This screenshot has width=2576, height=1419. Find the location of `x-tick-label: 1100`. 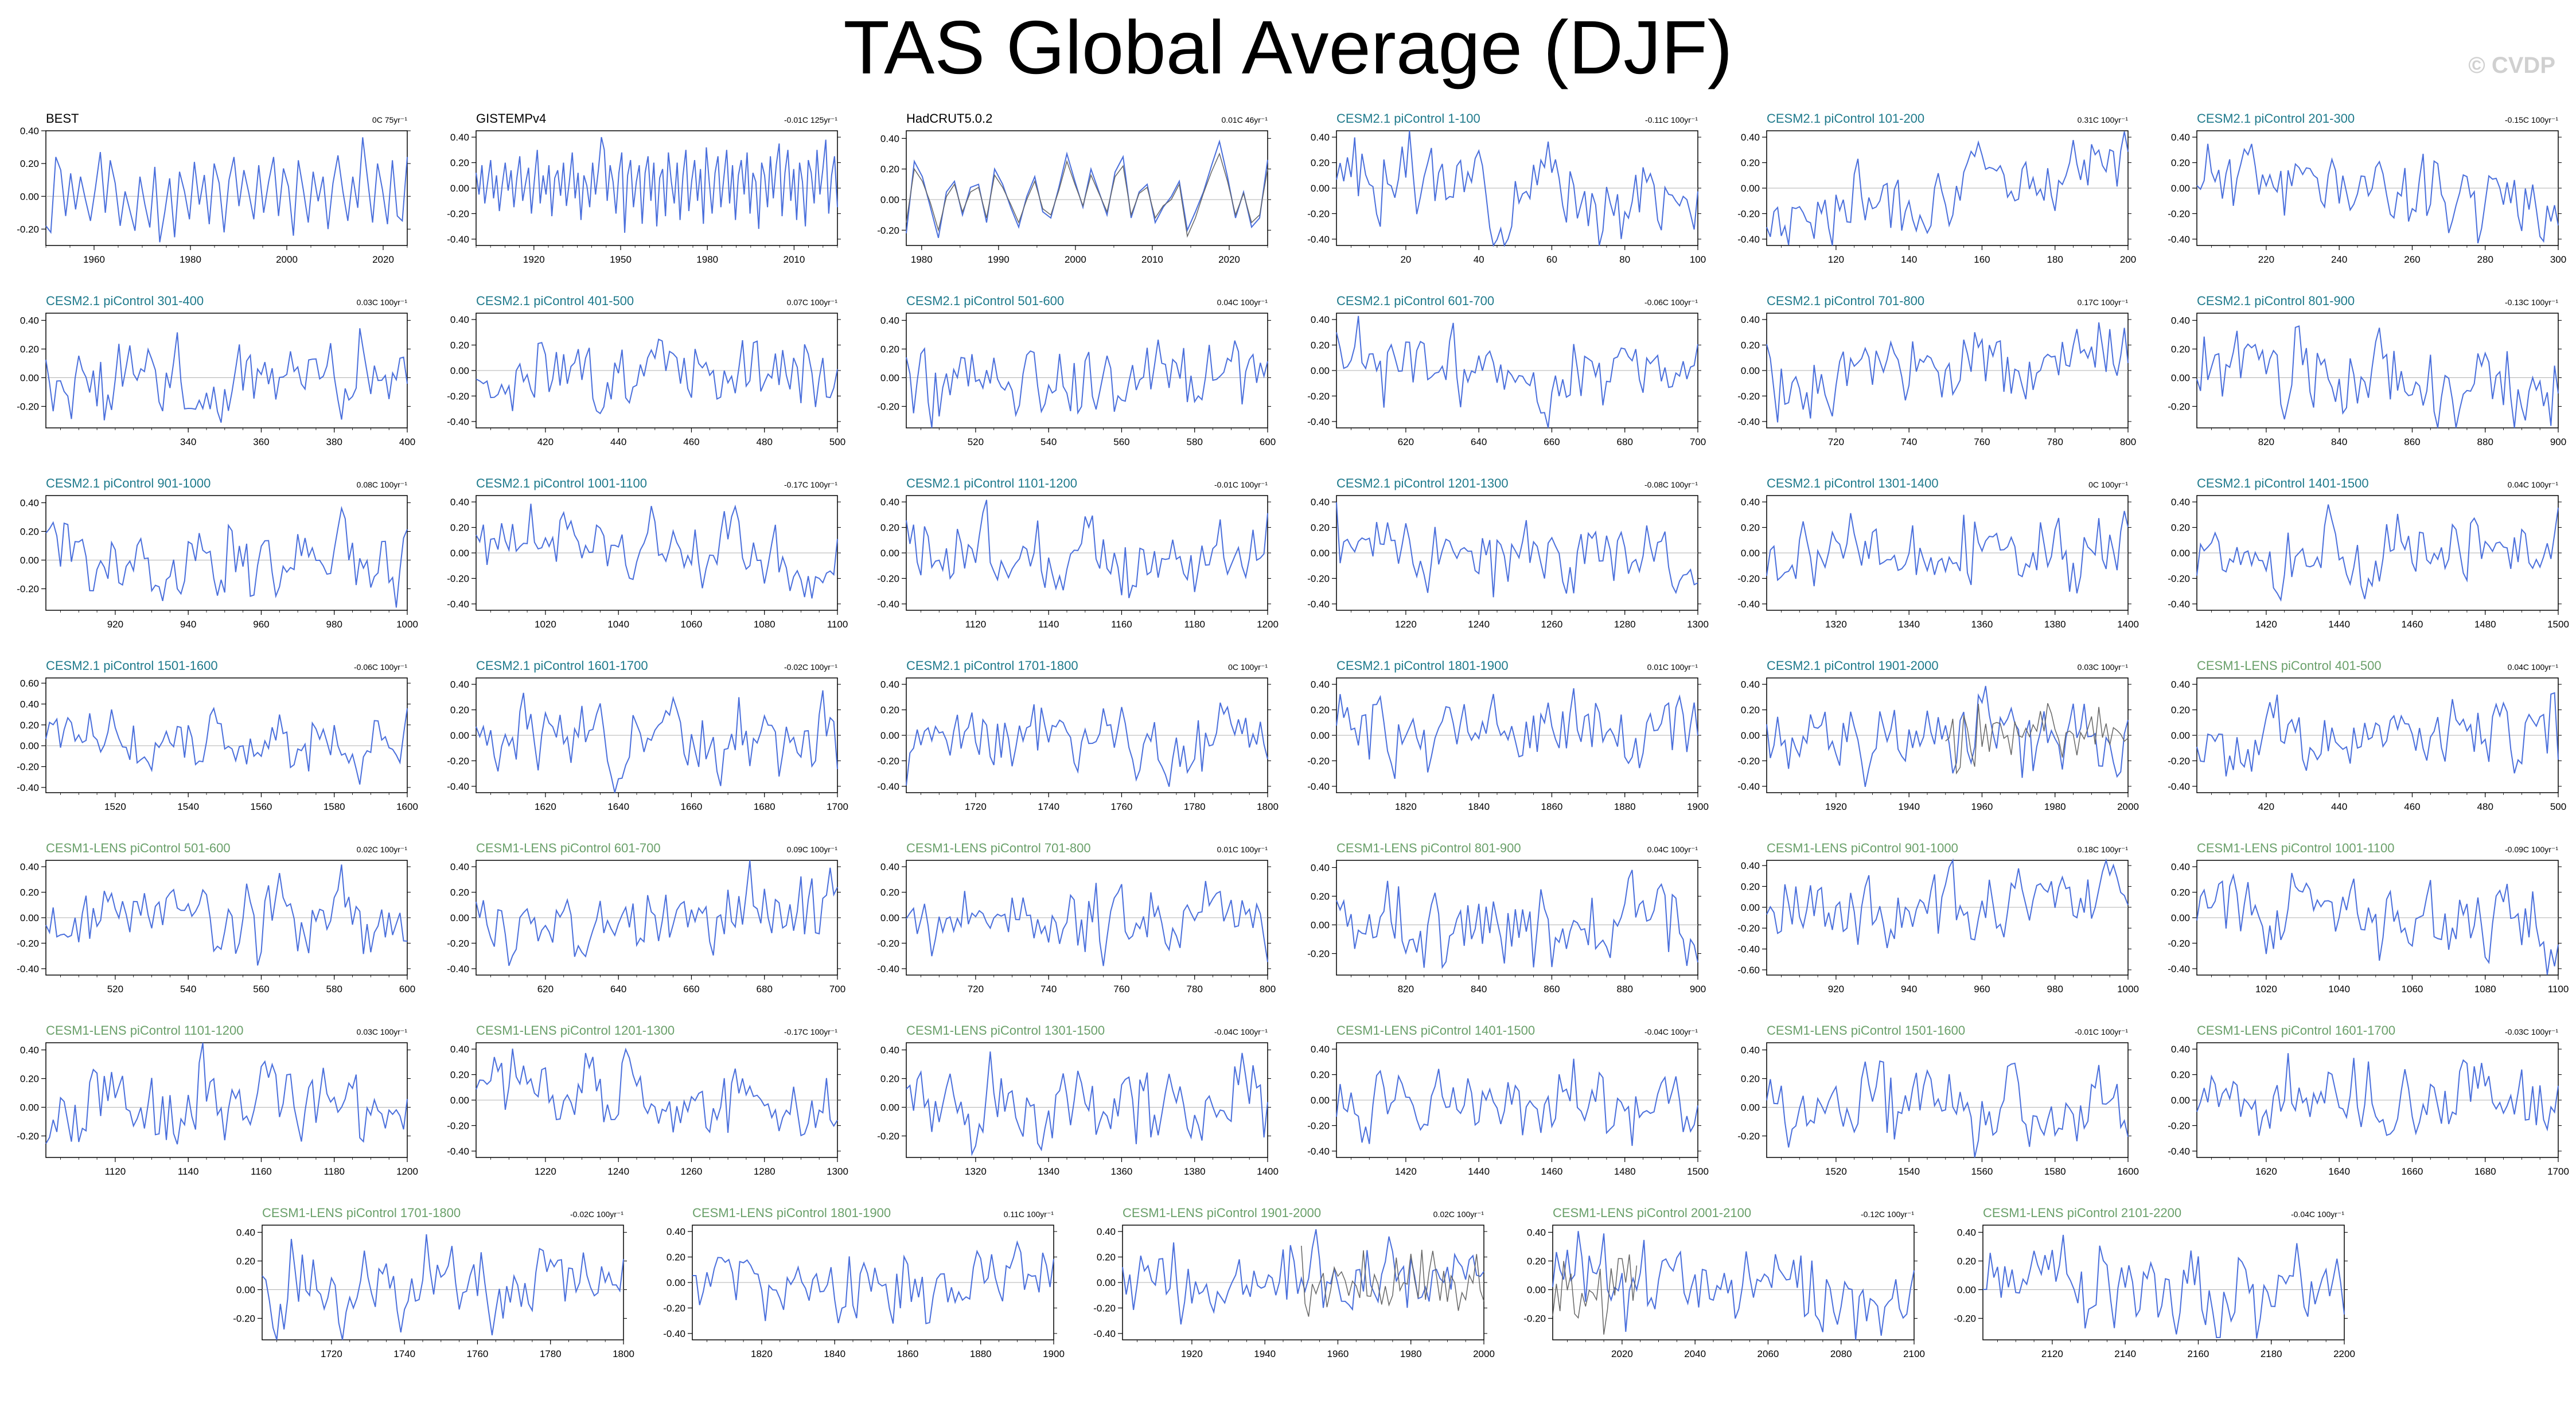

x-tick-label: 1100 is located at coordinates (2559, 989).